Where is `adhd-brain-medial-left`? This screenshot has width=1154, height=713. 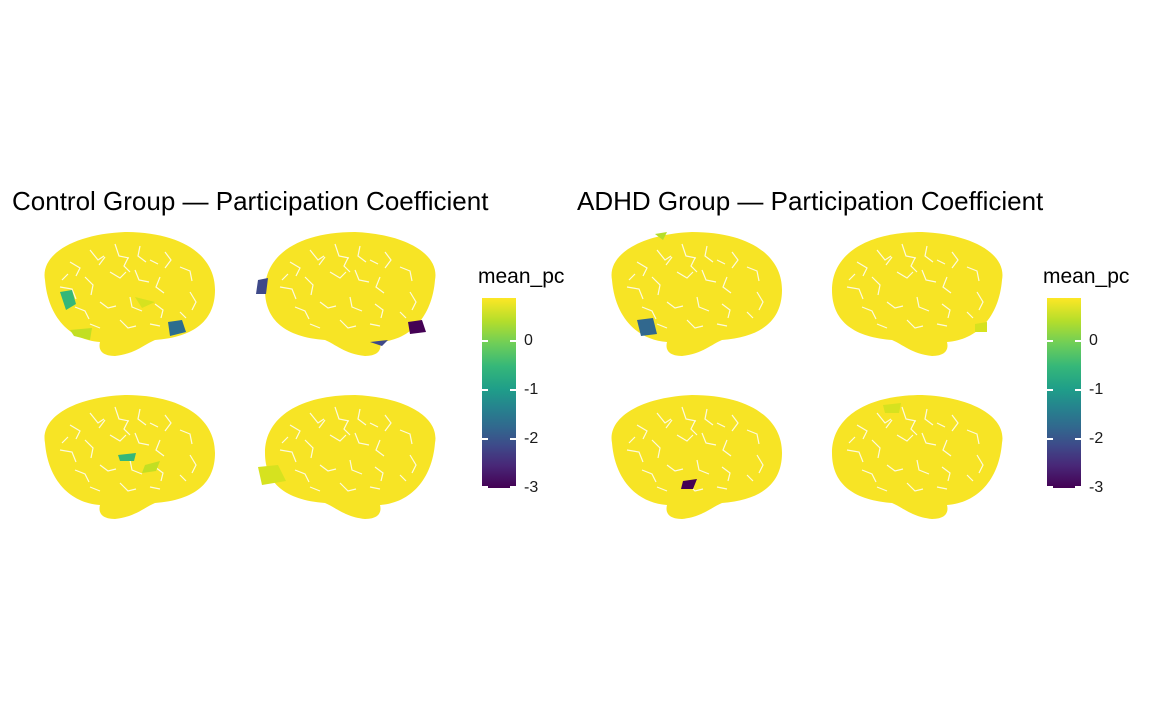
adhd-brain-medial-left is located at coordinates (917, 294).